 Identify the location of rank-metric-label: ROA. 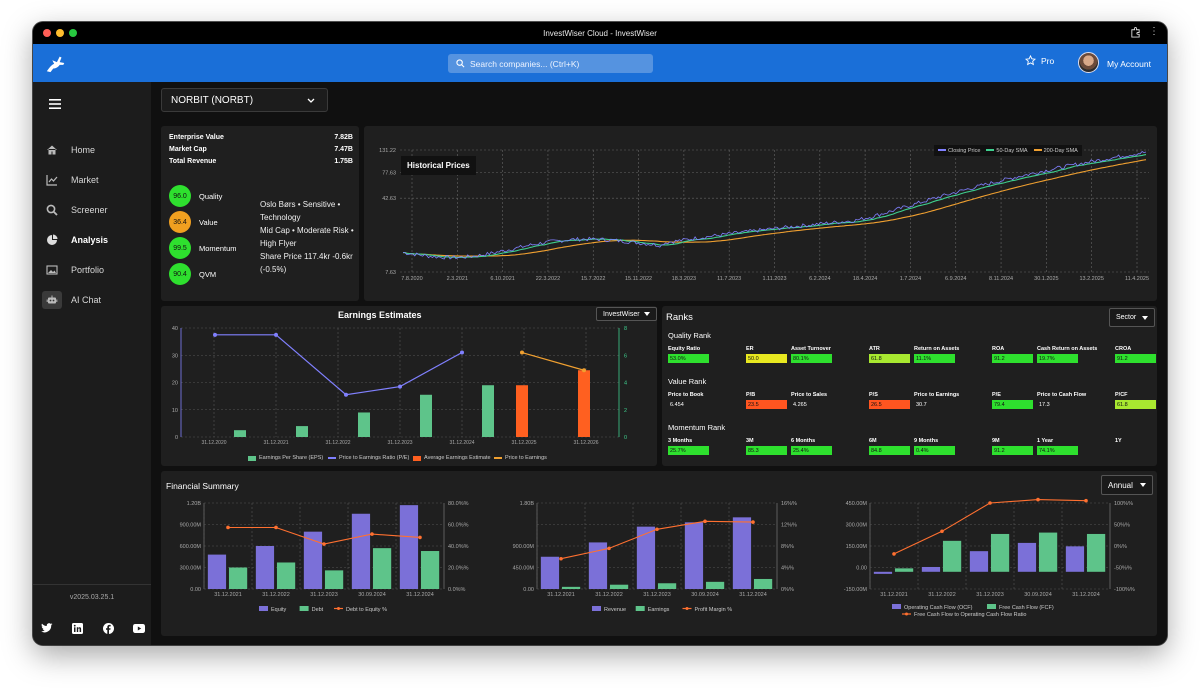
(998, 349).